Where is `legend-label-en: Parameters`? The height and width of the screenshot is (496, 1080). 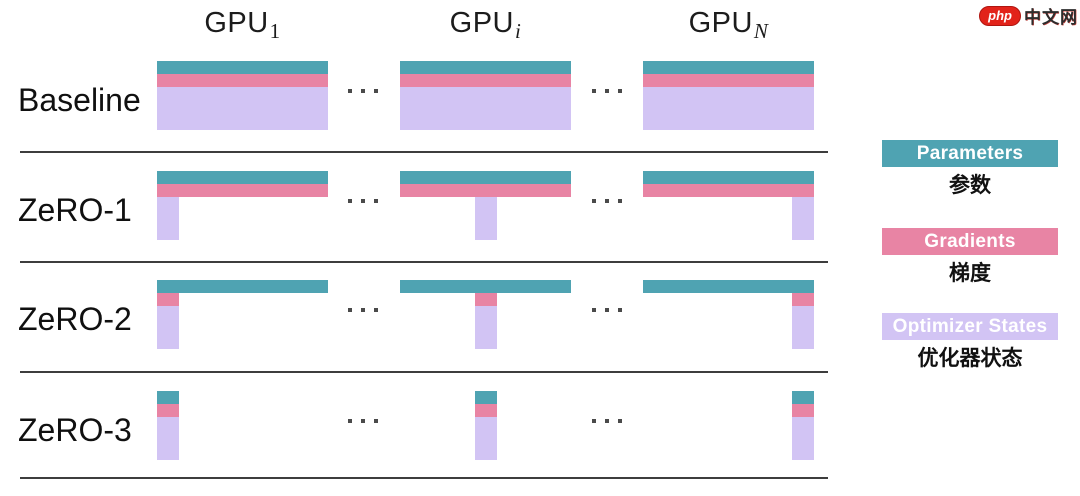
legend-label-en: Parameters is located at coordinates (970, 153).